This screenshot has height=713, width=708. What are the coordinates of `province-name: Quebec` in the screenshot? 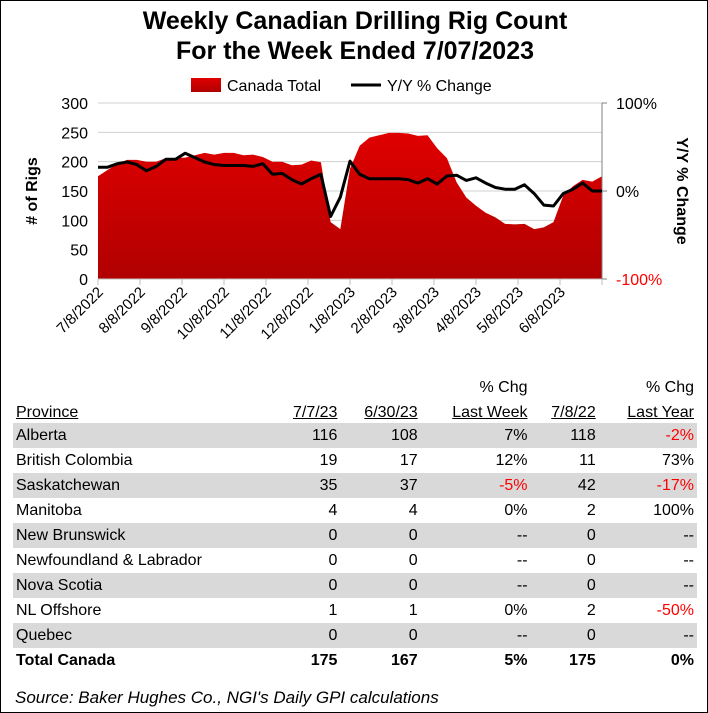 It's located at (143, 635).